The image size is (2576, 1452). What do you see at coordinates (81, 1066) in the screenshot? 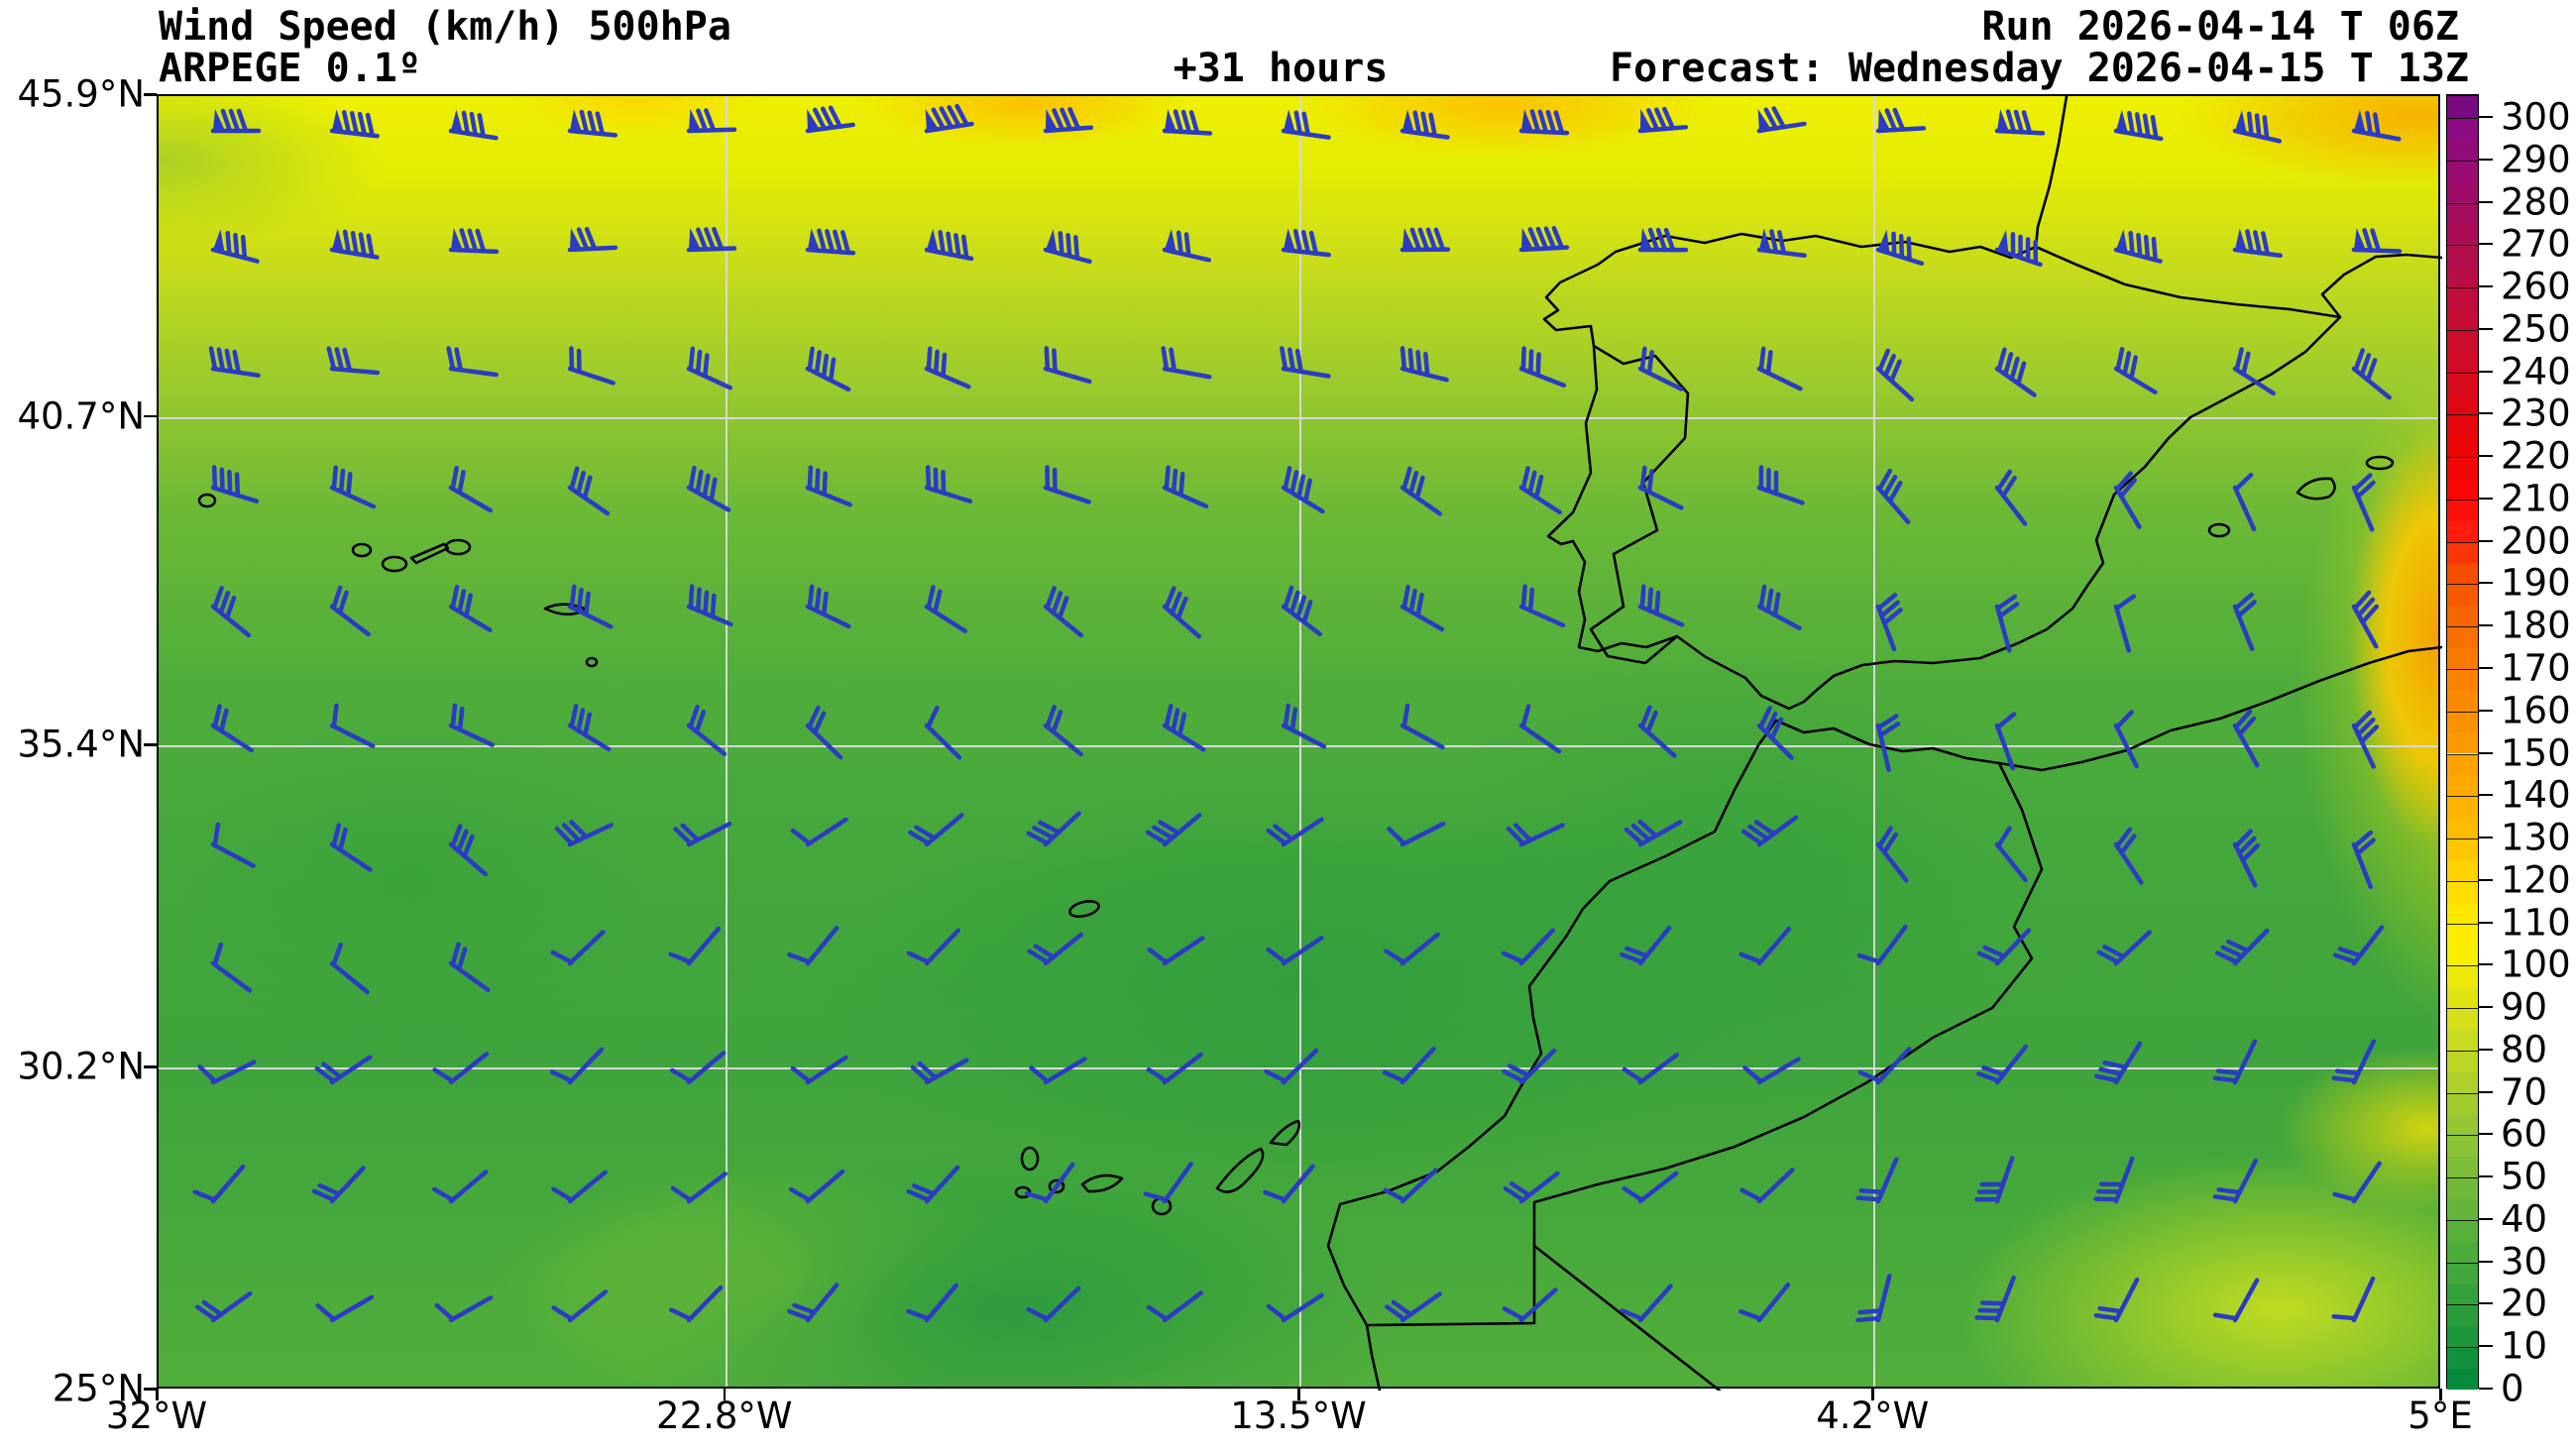
I see `lat-tick-label: 30.2°N` at bounding box center [81, 1066].